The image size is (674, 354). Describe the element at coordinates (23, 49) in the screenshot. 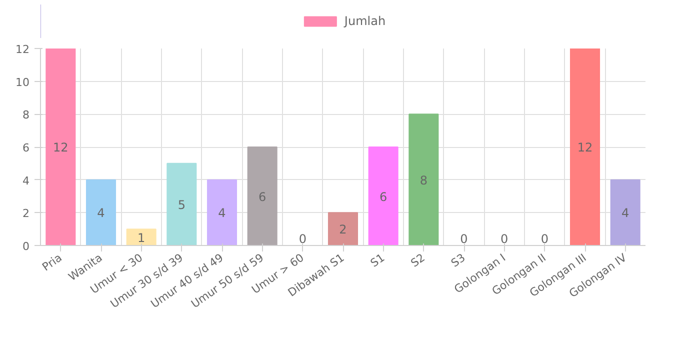

I see `y-tick-label: 12` at that location.